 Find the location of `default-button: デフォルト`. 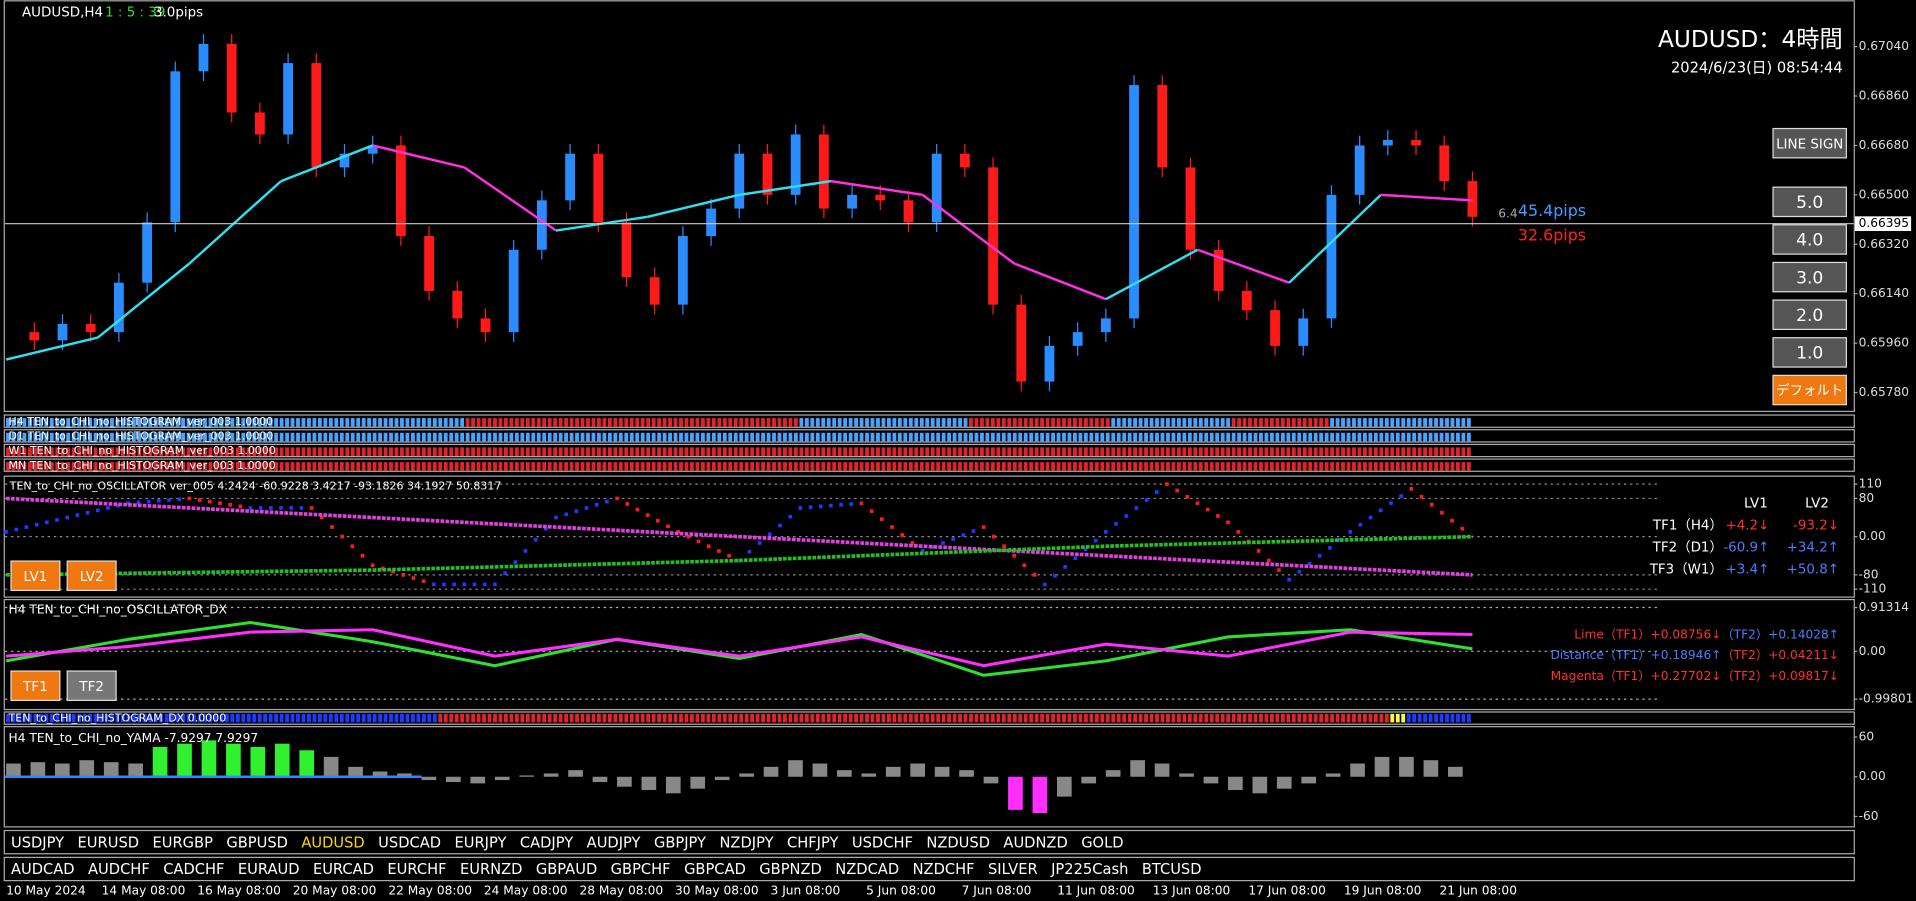

default-button: デフォルト is located at coordinates (1809, 390).